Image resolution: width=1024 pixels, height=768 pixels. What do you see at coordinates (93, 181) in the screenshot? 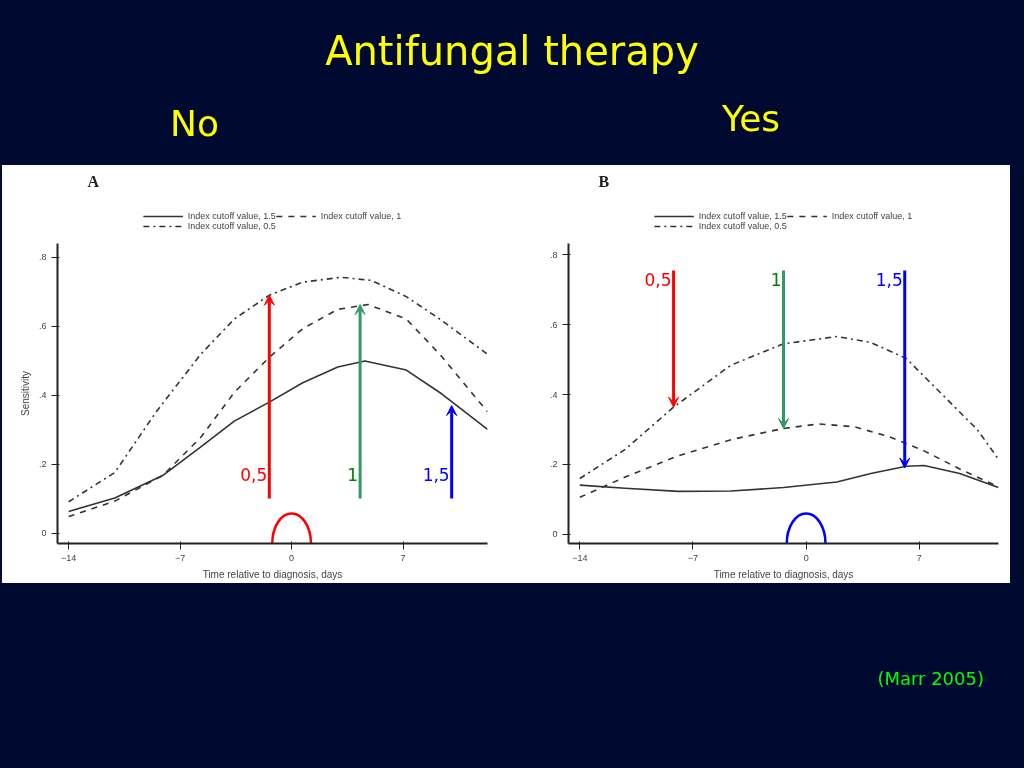
I see `chart-title: A` at bounding box center [93, 181].